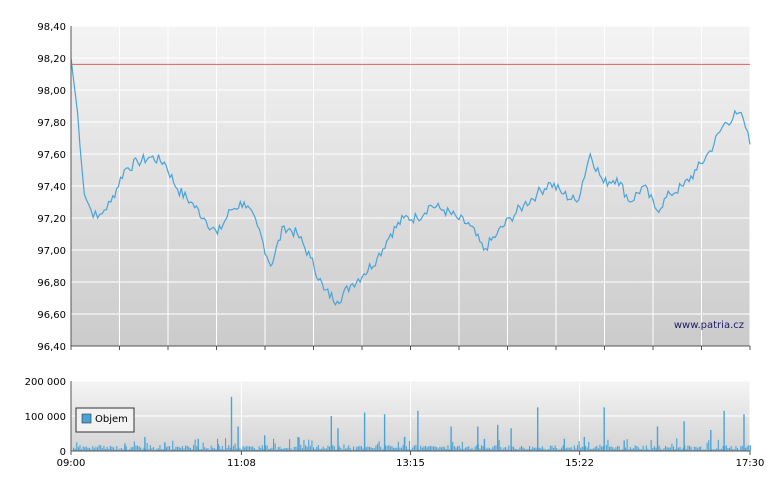 The height and width of the screenshot is (490, 780). Describe the element at coordinates (412, 424) in the screenshot. I see `volume-bars` at that location.